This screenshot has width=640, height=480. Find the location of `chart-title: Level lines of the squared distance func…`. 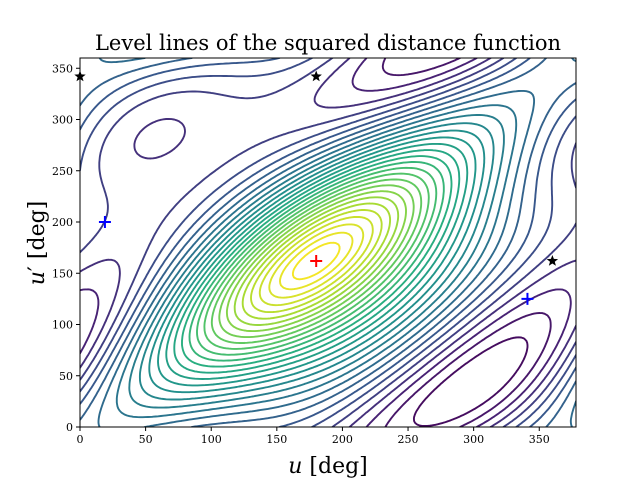

chart-title: Level lines of the squared distance func… is located at coordinates (328, 43).